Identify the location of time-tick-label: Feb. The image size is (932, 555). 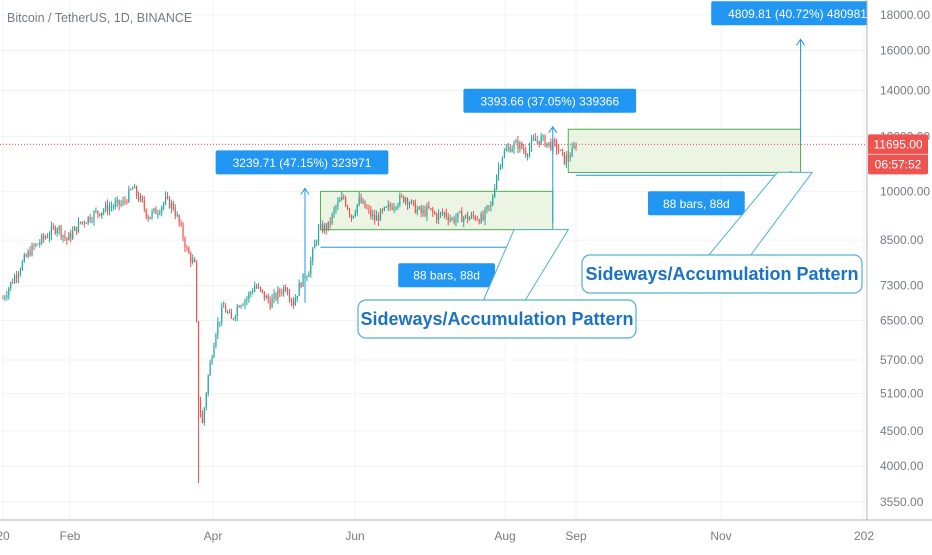
(70, 536).